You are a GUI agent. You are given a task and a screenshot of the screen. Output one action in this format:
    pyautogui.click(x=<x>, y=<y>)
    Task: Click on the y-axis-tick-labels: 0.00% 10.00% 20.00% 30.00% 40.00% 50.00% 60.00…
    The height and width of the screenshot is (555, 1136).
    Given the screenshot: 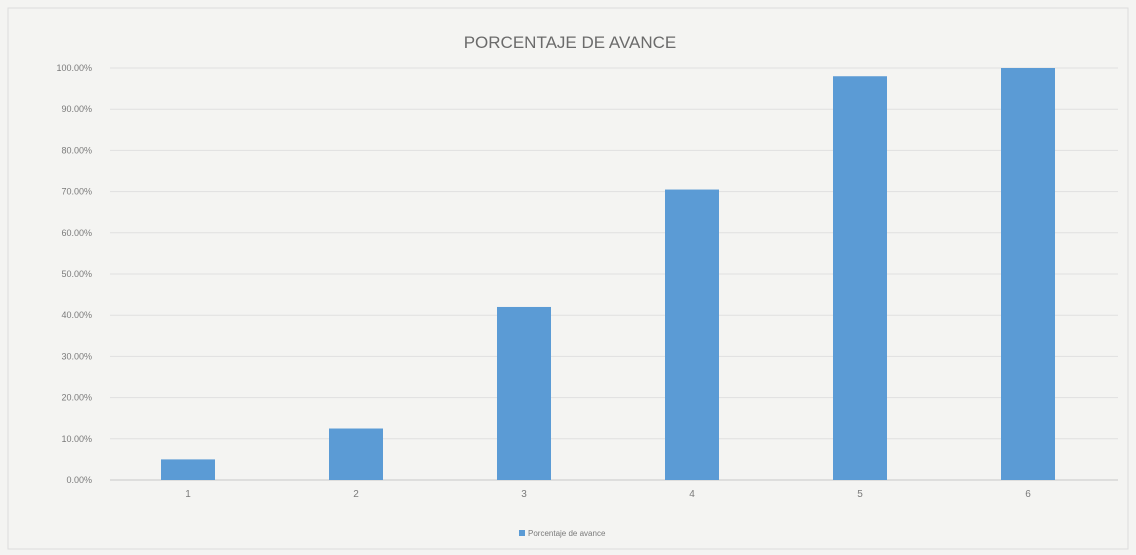 What is the action you would take?
    pyautogui.click(x=74, y=274)
    